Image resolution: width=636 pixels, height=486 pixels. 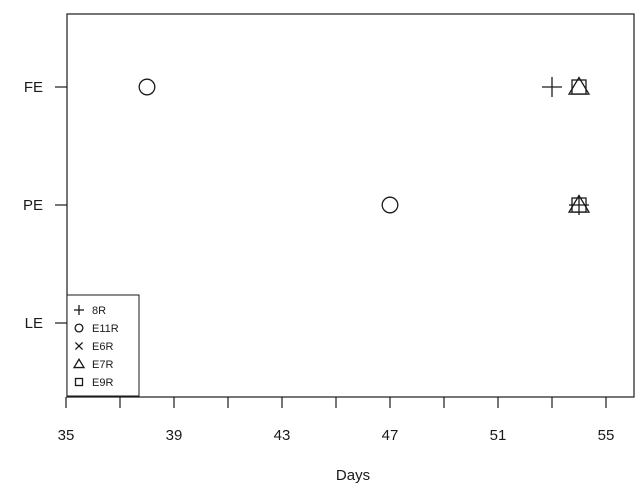 What do you see at coordinates (282, 435) in the screenshot?
I see `x-tick-label: 43` at bounding box center [282, 435].